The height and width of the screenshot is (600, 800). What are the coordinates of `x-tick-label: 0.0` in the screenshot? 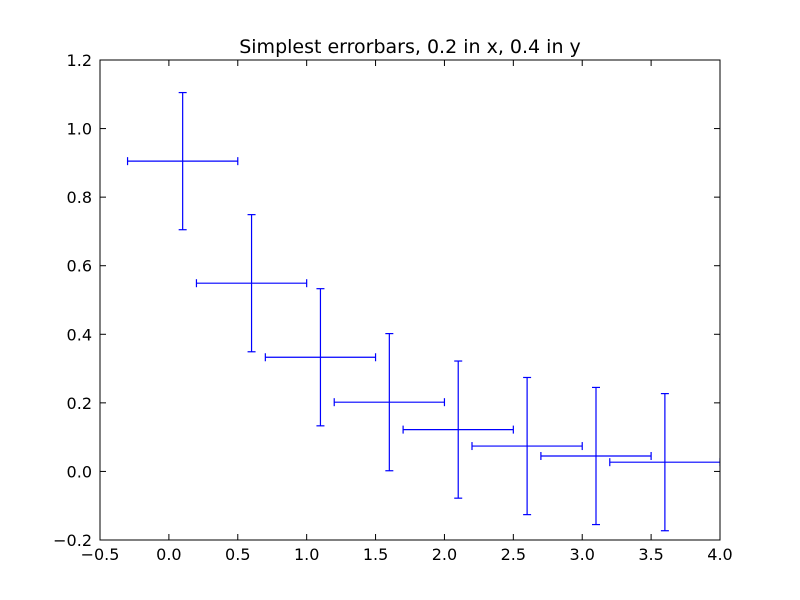 It's located at (168, 554).